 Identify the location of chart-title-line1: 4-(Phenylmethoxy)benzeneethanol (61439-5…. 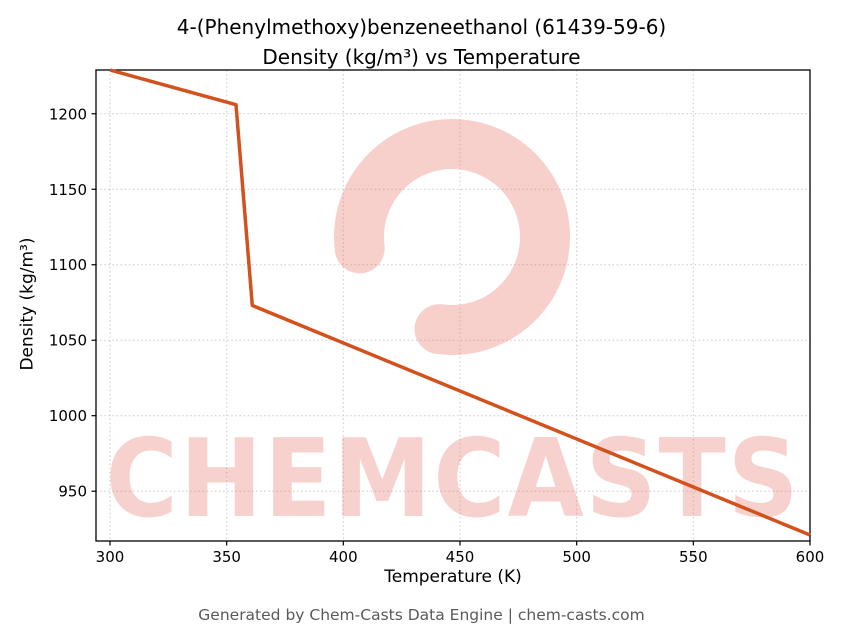
(421, 27).